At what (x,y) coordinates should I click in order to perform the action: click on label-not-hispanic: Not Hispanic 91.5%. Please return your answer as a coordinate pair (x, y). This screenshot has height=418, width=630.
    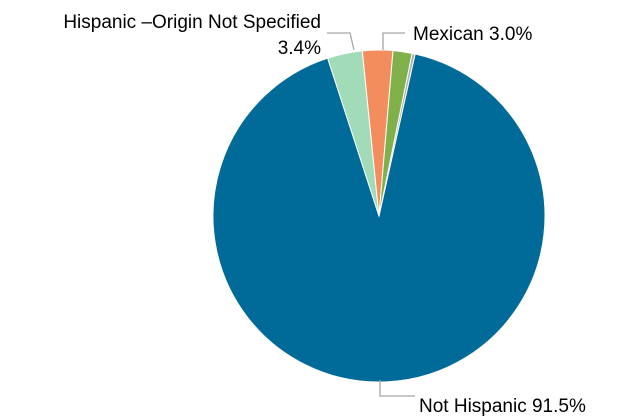
    Looking at the image, I should click on (502, 406).